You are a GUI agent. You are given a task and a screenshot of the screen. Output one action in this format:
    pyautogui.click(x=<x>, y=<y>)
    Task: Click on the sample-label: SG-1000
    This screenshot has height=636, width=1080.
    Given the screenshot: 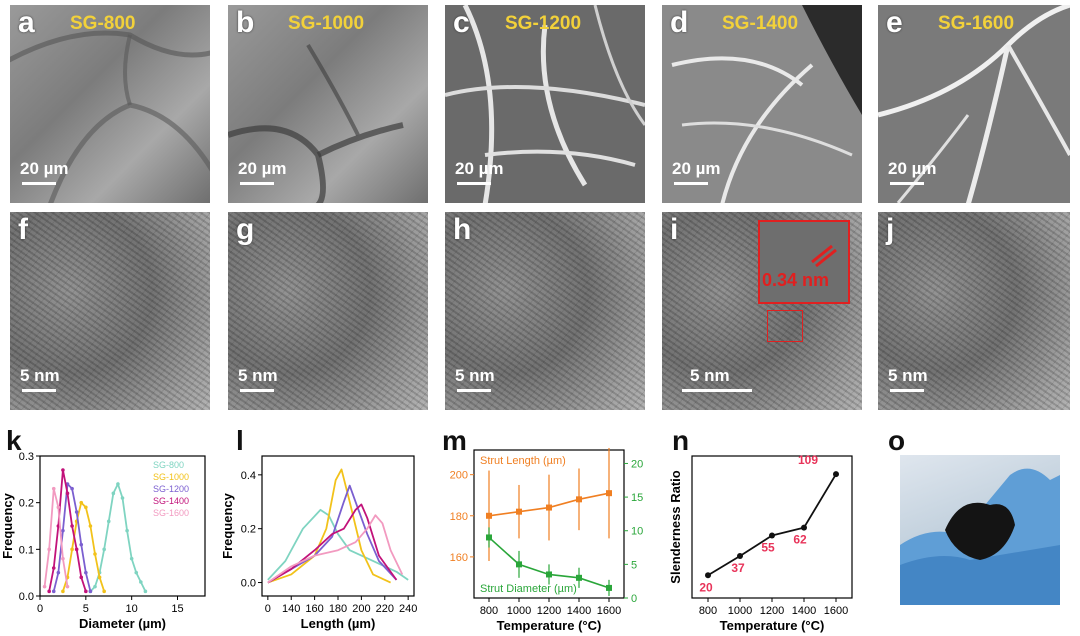 What is the action you would take?
    pyautogui.click(x=326, y=23)
    